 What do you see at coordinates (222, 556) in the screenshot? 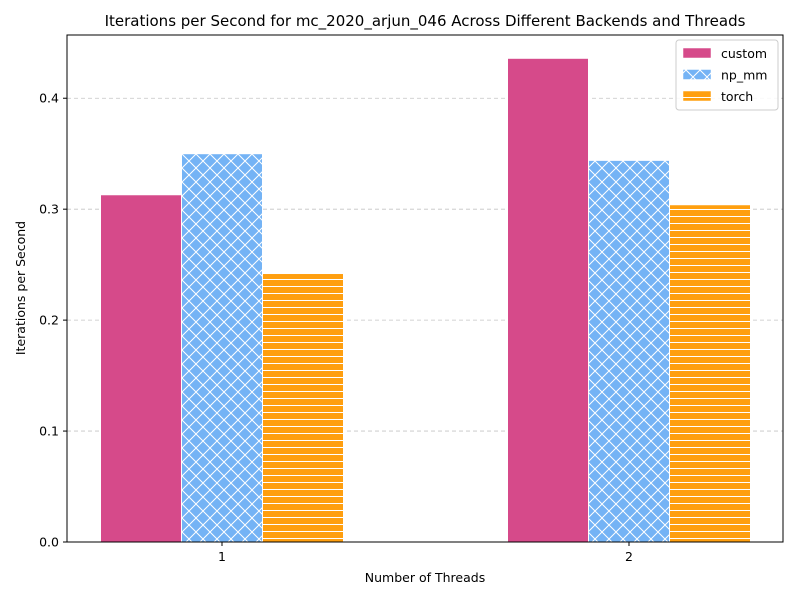
I see `x-tick-label: 1` at bounding box center [222, 556].